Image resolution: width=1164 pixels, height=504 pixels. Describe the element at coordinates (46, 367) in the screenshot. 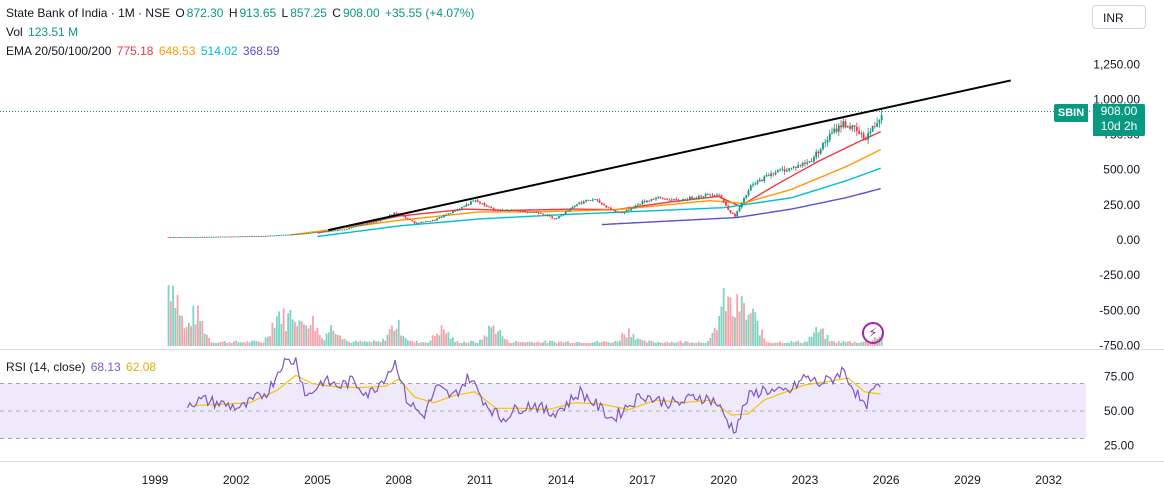

I see `rsi-label: RSI (14, close)` at that location.